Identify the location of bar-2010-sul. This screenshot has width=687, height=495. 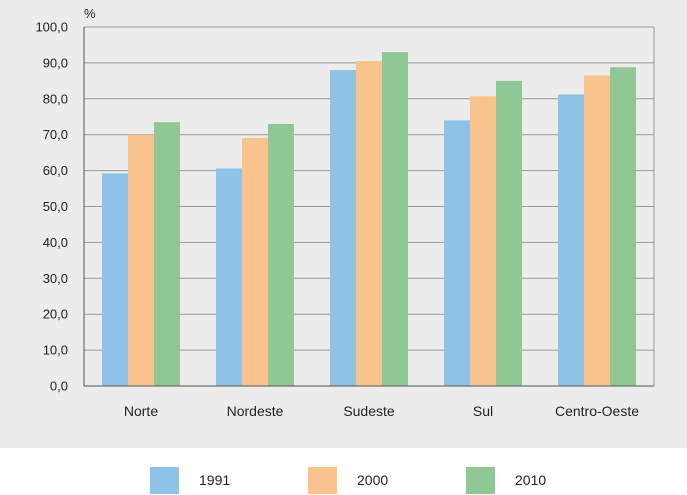
(509, 233).